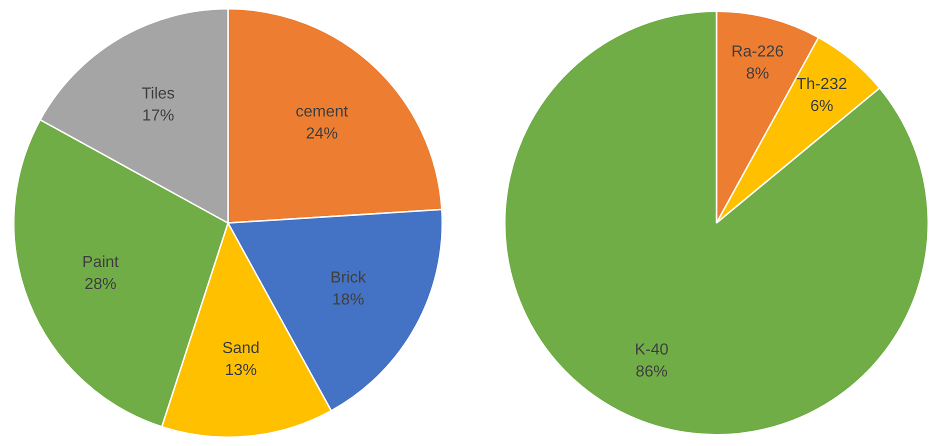  Describe the element at coordinates (322, 133) in the screenshot. I see `data-label: 24%` at that location.